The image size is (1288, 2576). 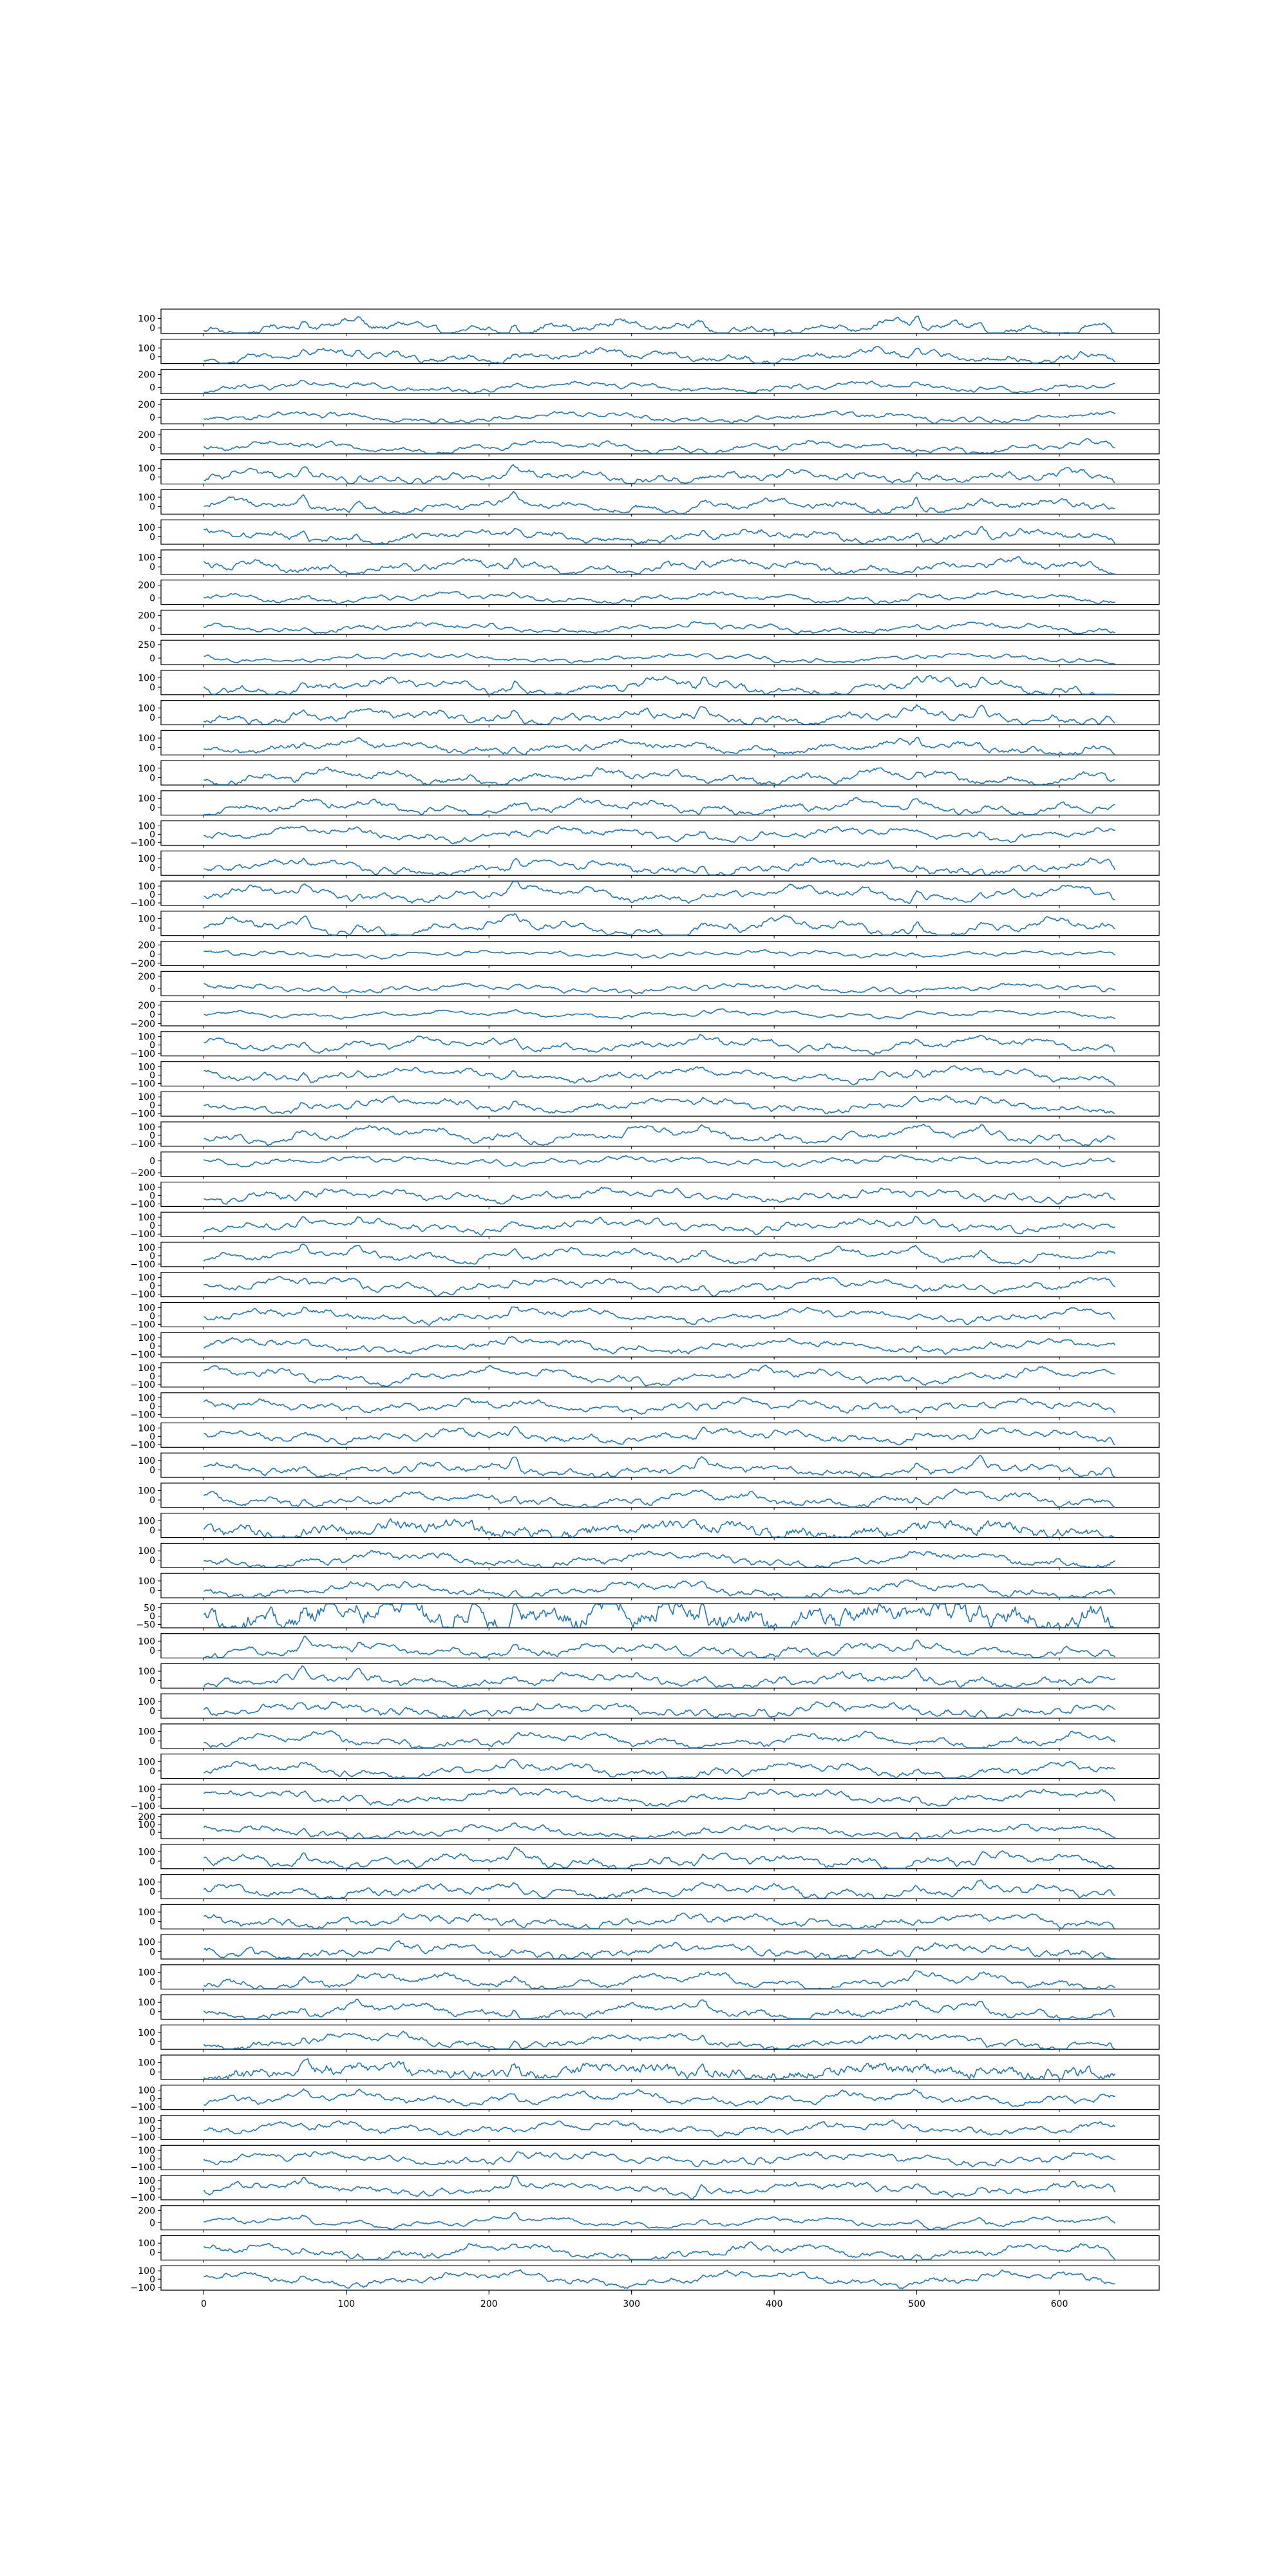 I want to click on subplot-29: 0−200, so click(x=645, y=1165).